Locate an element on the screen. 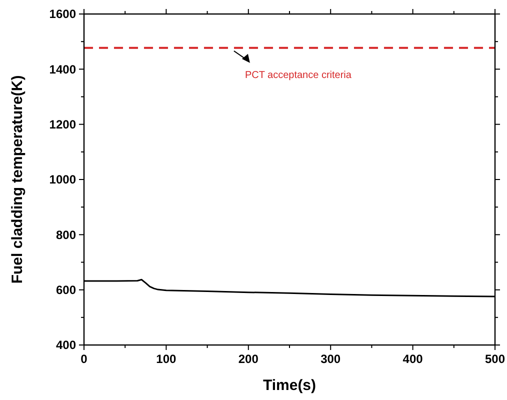  y-tick-label: 1400 is located at coordinates (62, 69).